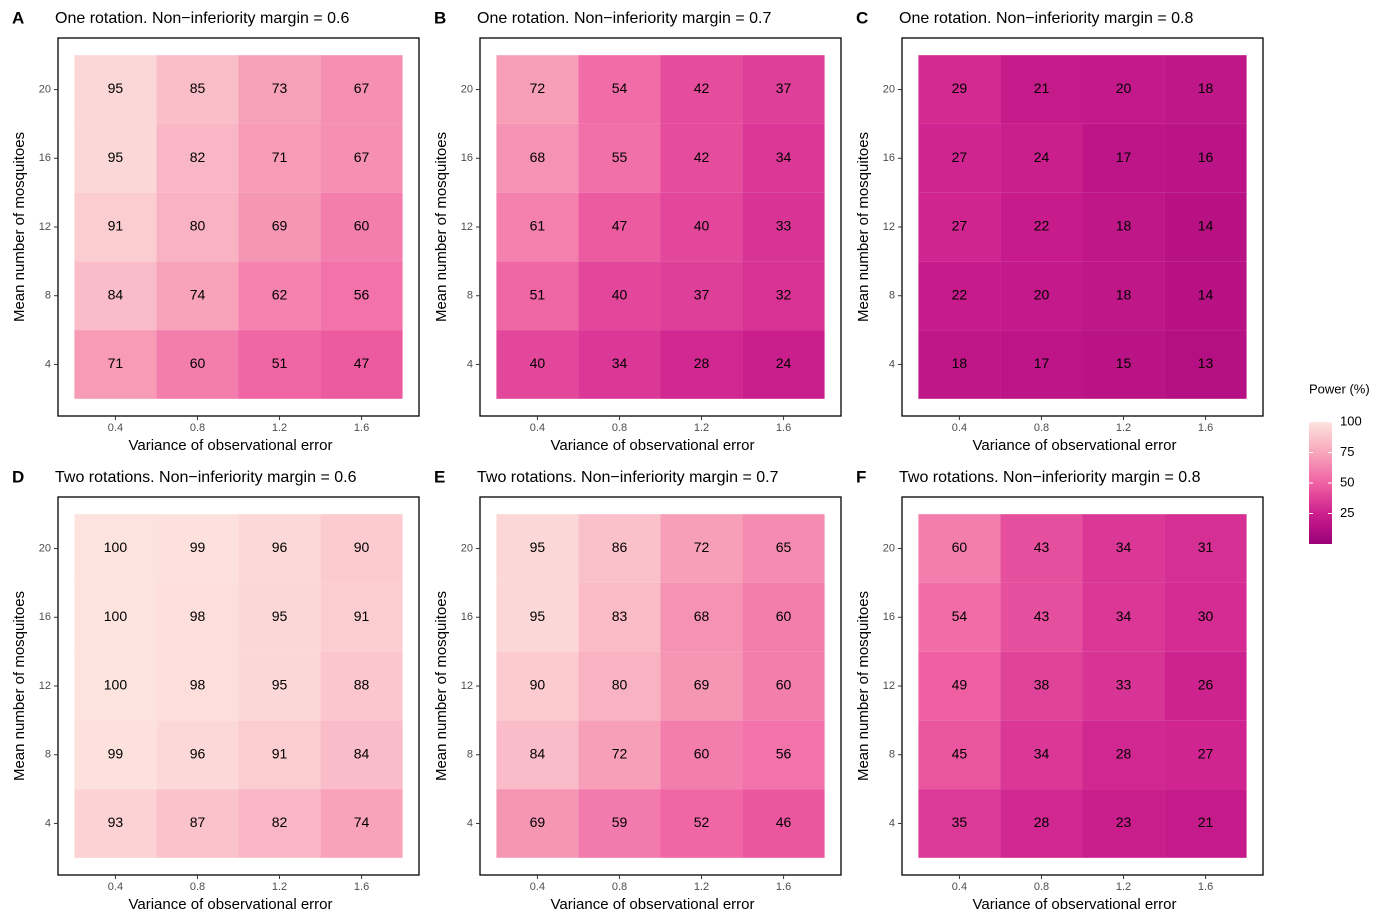  What do you see at coordinates (1124, 363) in the screenshot?
I see `cell-label: 15` at bounding box center [1124, 363].